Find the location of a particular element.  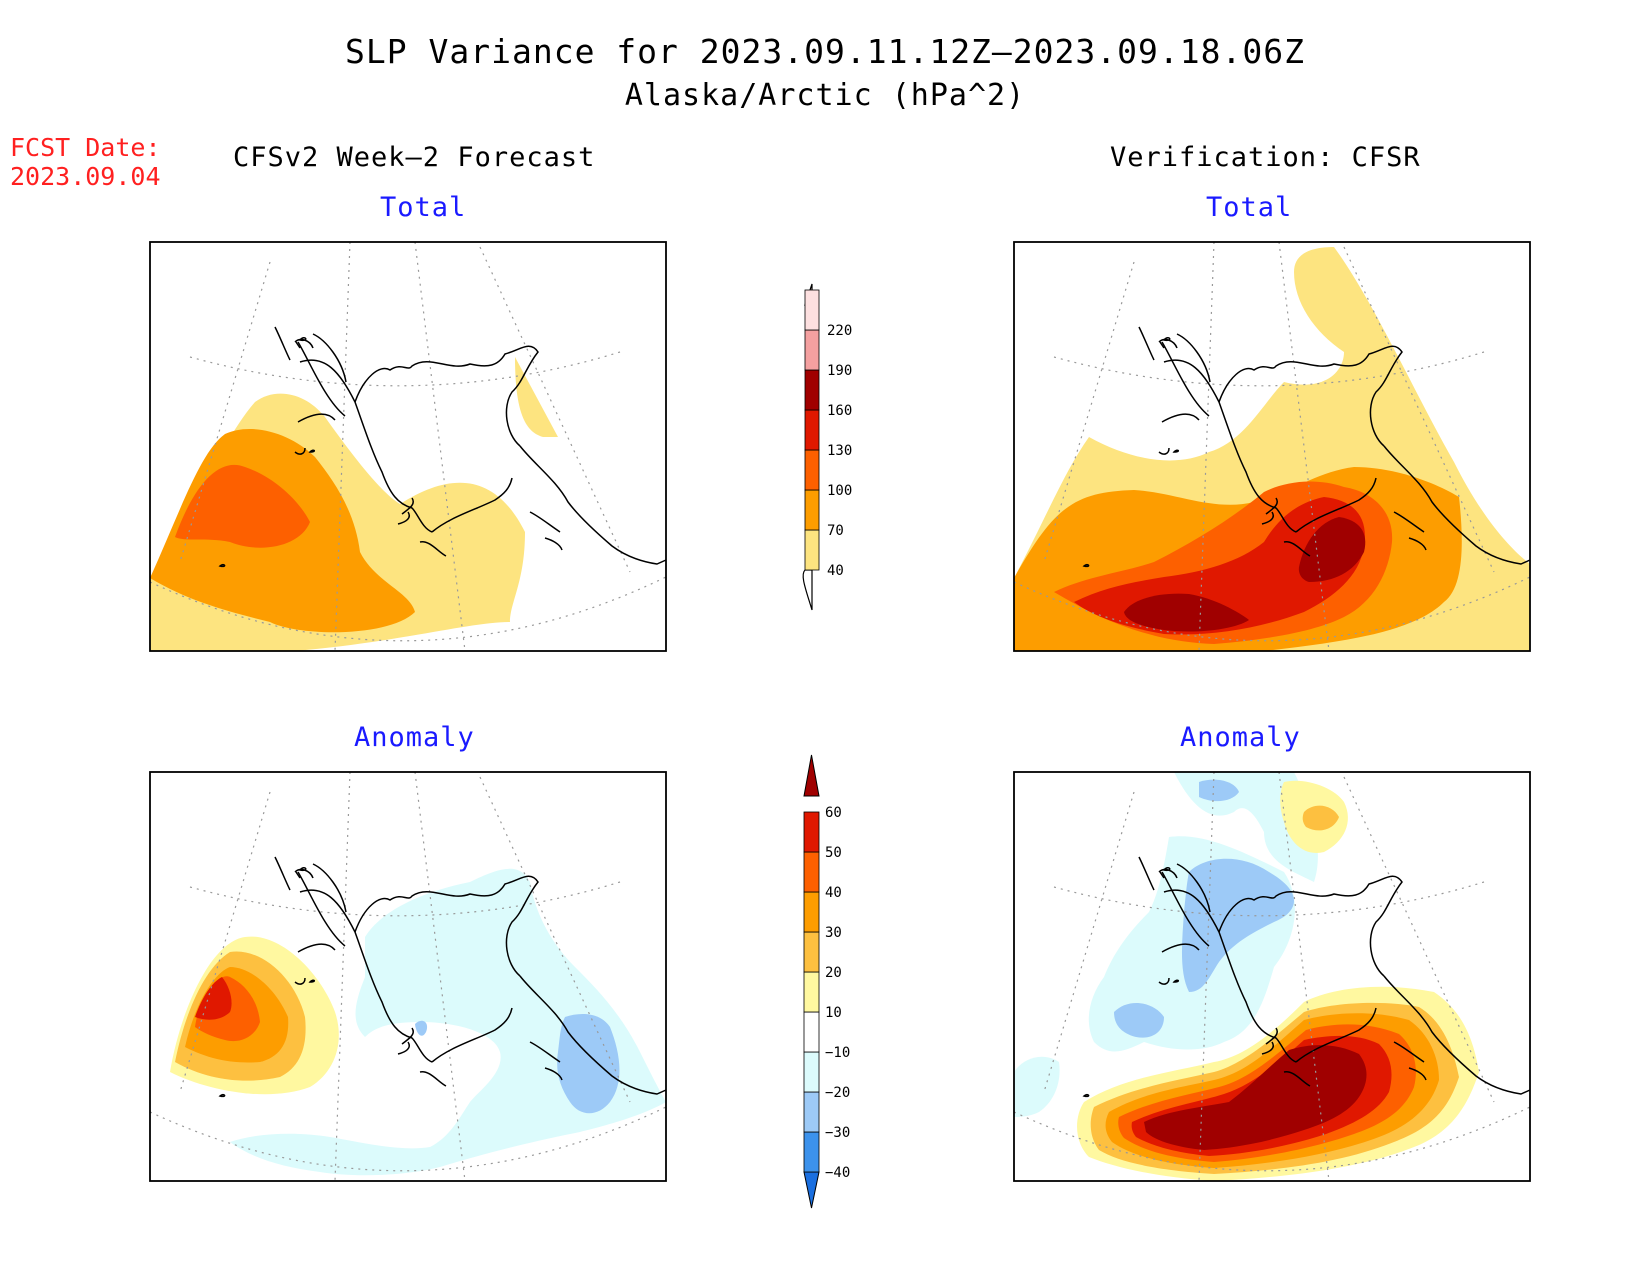

fcst-date-value: 2023.09.04 is located at coordinates (85, 176).